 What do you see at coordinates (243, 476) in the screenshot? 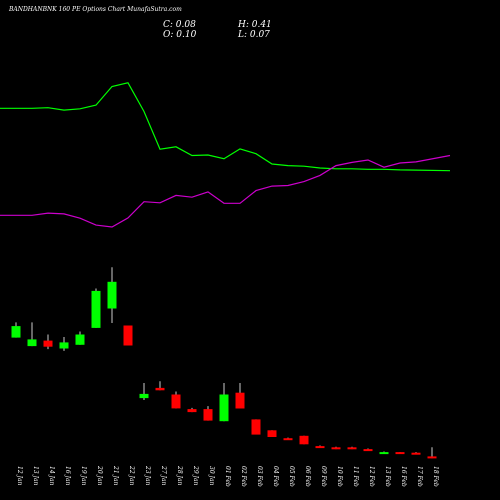
I see `x-tick-label: 02 Feb` at bounding box center [243, 476].